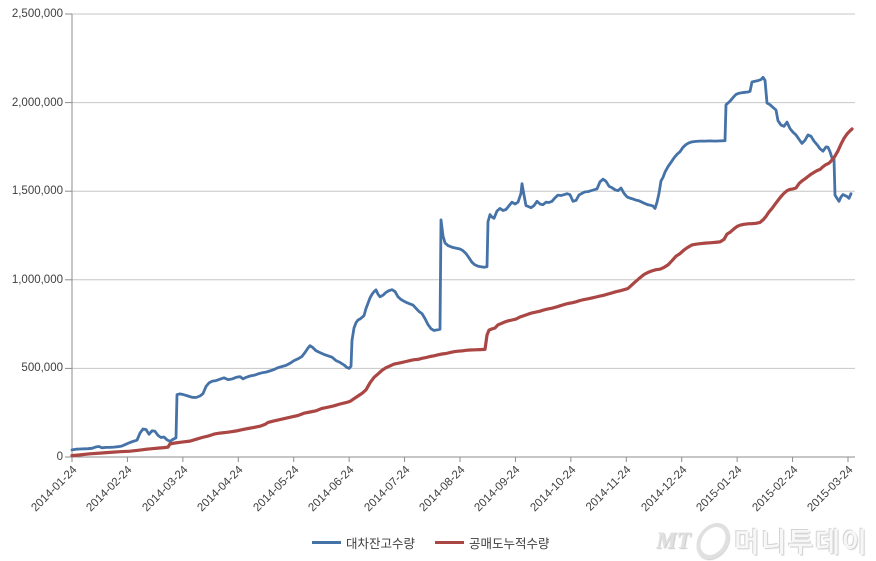 The width and height of the screenshot is (876, 561). What do you see at coordinates (37, 14) in the screenshot?
I see `y-axis-tick-label: 2,500,000` at bounding box center [37, 14].